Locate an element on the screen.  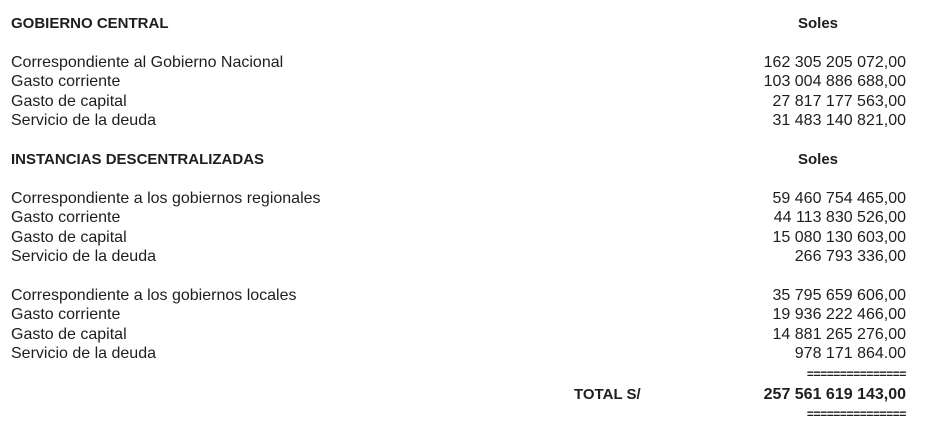
section-heading: GOBIERNO CENTRAL is located at coordinates (90, 23).